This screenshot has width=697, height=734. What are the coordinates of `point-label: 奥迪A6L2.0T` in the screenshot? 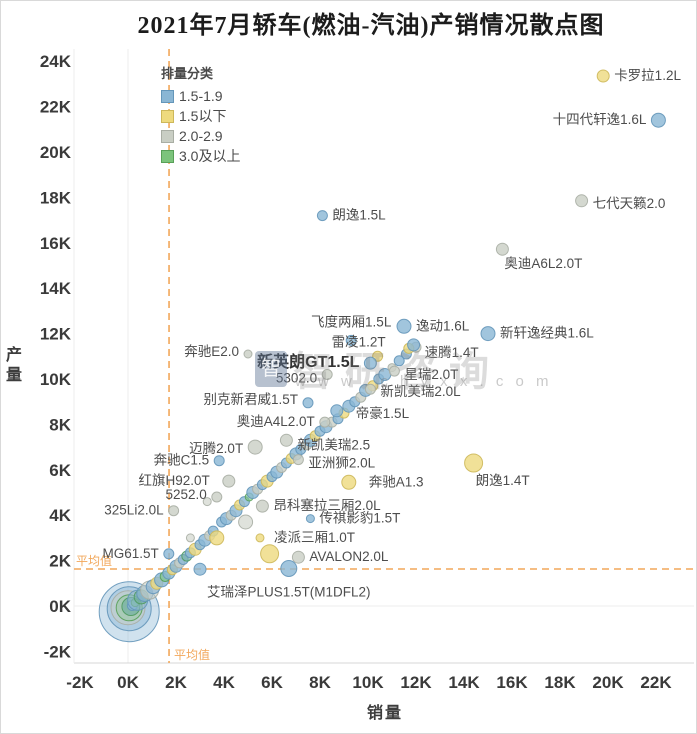 It's located at (543, 263).